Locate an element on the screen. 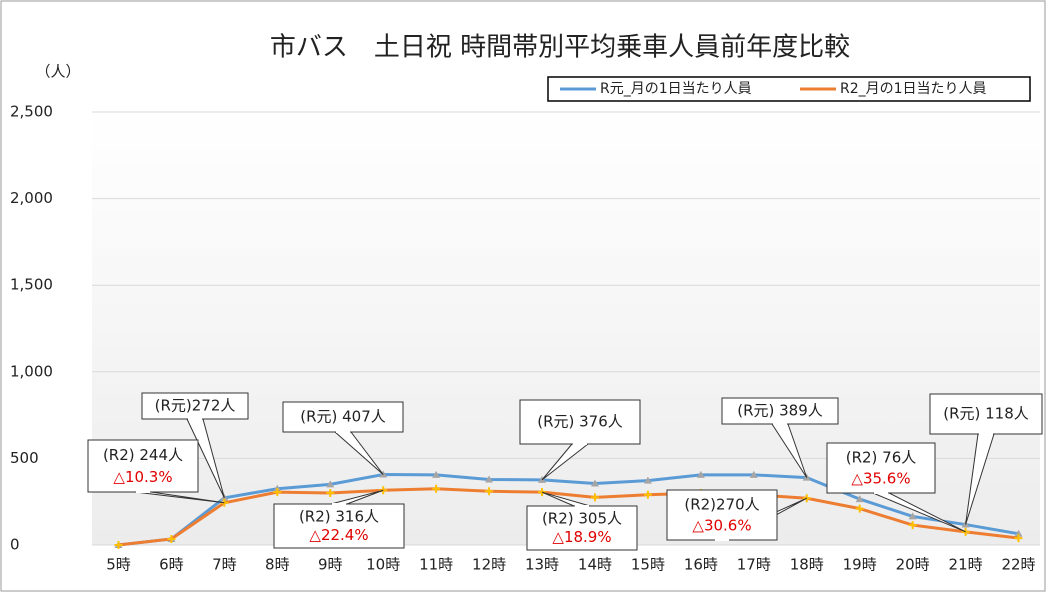  x-tick-label: 14時 is located at coordinates (595, 565).